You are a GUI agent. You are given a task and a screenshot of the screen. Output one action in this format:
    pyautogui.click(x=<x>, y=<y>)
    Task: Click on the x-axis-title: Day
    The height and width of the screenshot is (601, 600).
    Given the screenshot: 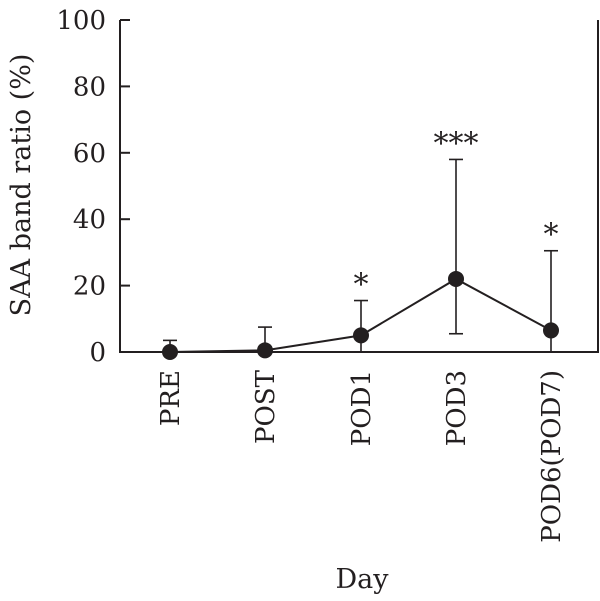 What is the action you would take?
    pyautogui.click(x=363, y=579)
    